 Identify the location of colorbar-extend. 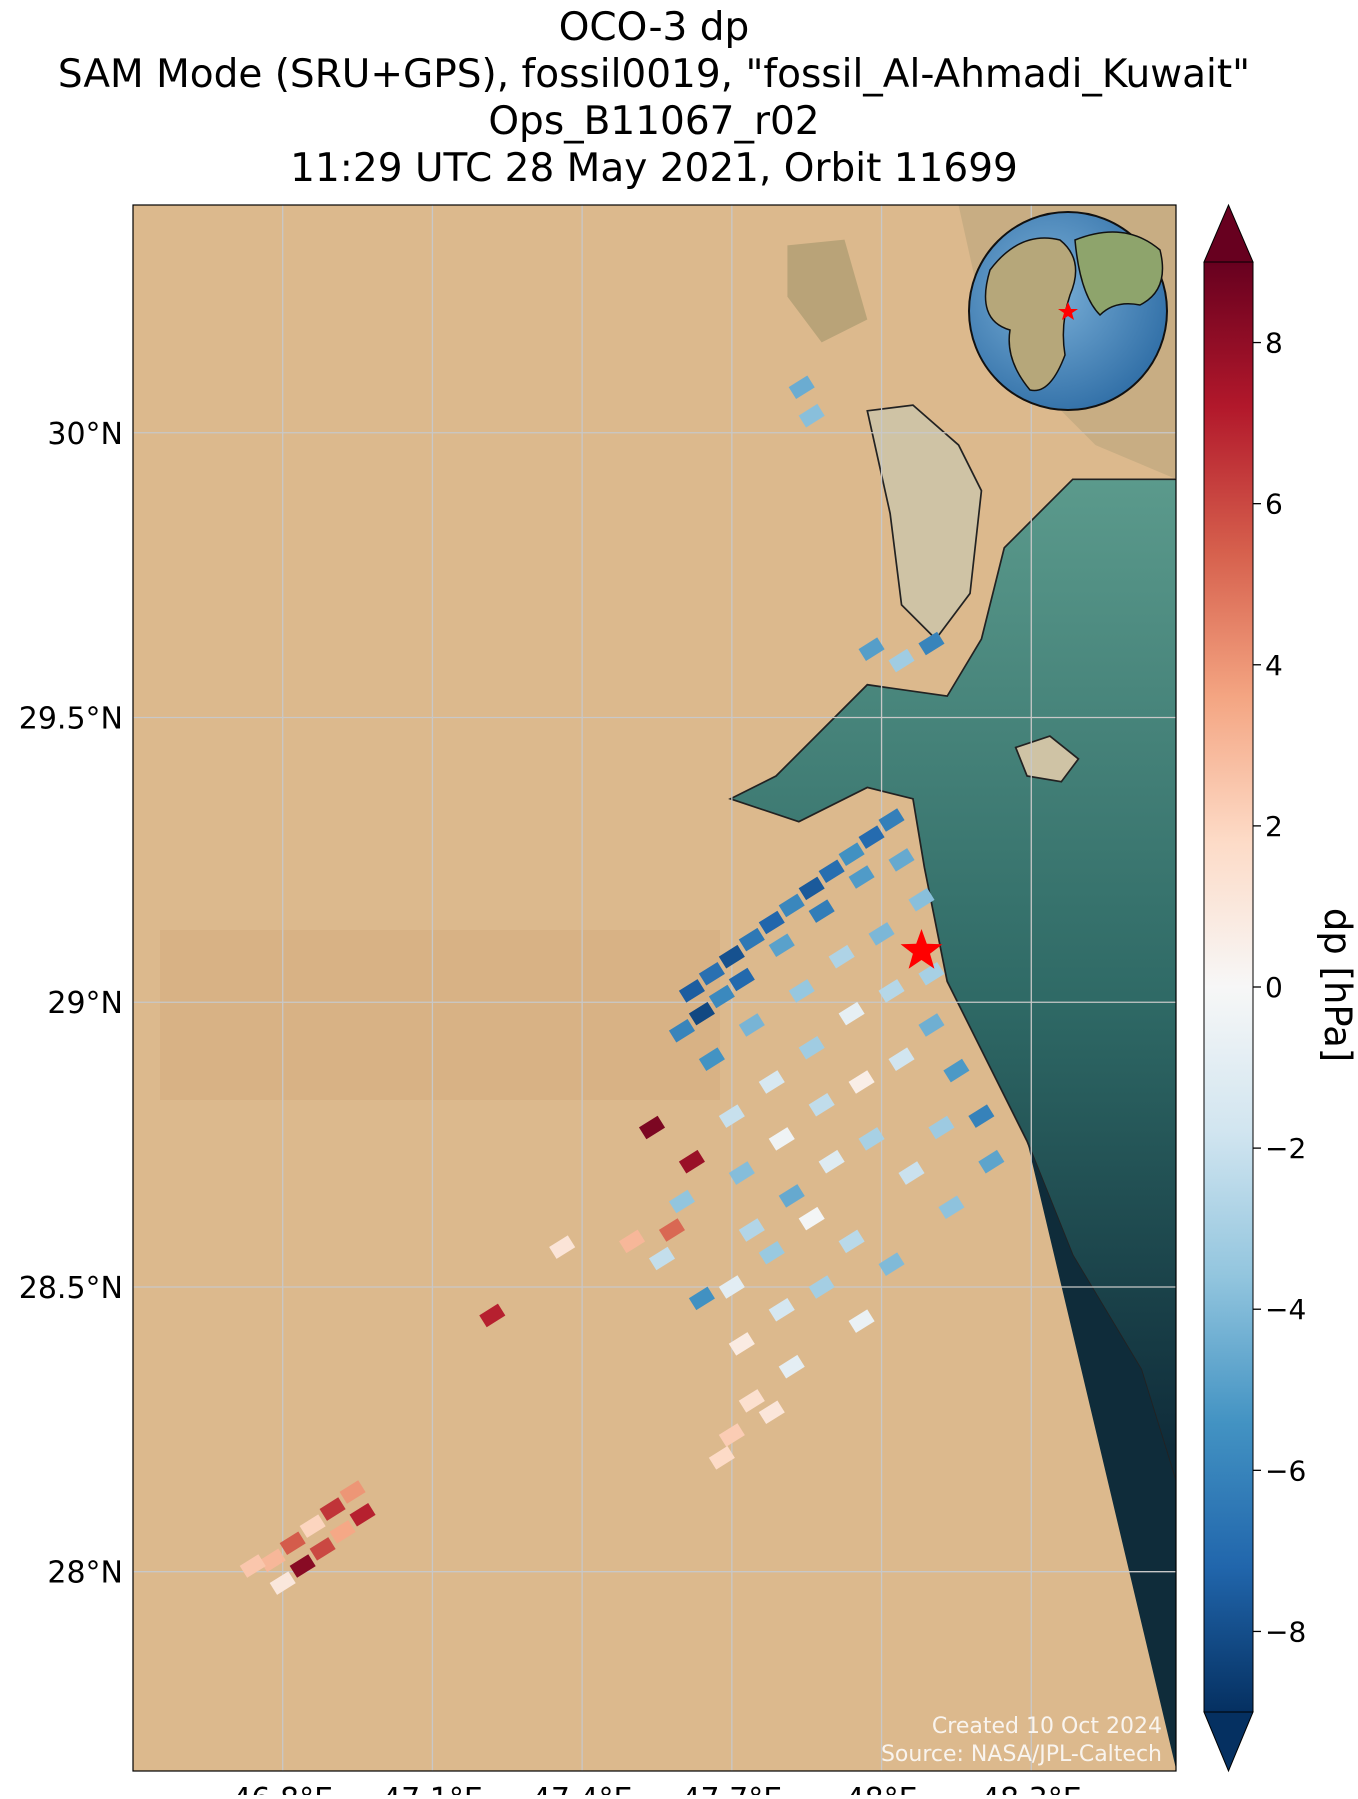
(1228, 233).